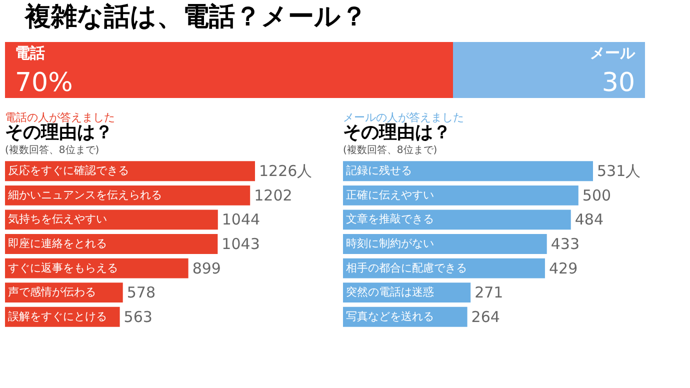 Image resolution: width=690 pixels, height=388 pixels. I want to click on y-tick-label: 時刻に制約がない, so click(390, 243).